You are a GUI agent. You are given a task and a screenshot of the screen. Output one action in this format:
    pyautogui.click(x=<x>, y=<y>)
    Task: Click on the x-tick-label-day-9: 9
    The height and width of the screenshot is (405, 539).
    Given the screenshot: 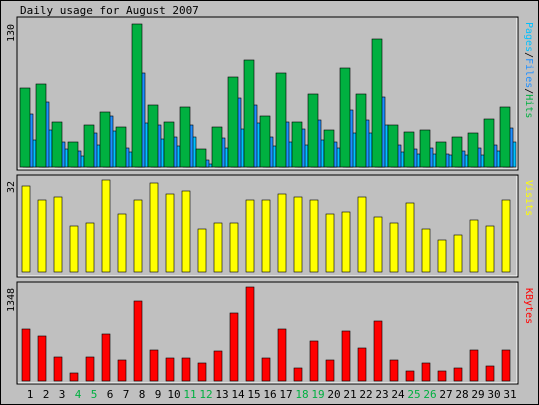 What is the action you would take?
    pyautogui.click(x=158, y=394)
    